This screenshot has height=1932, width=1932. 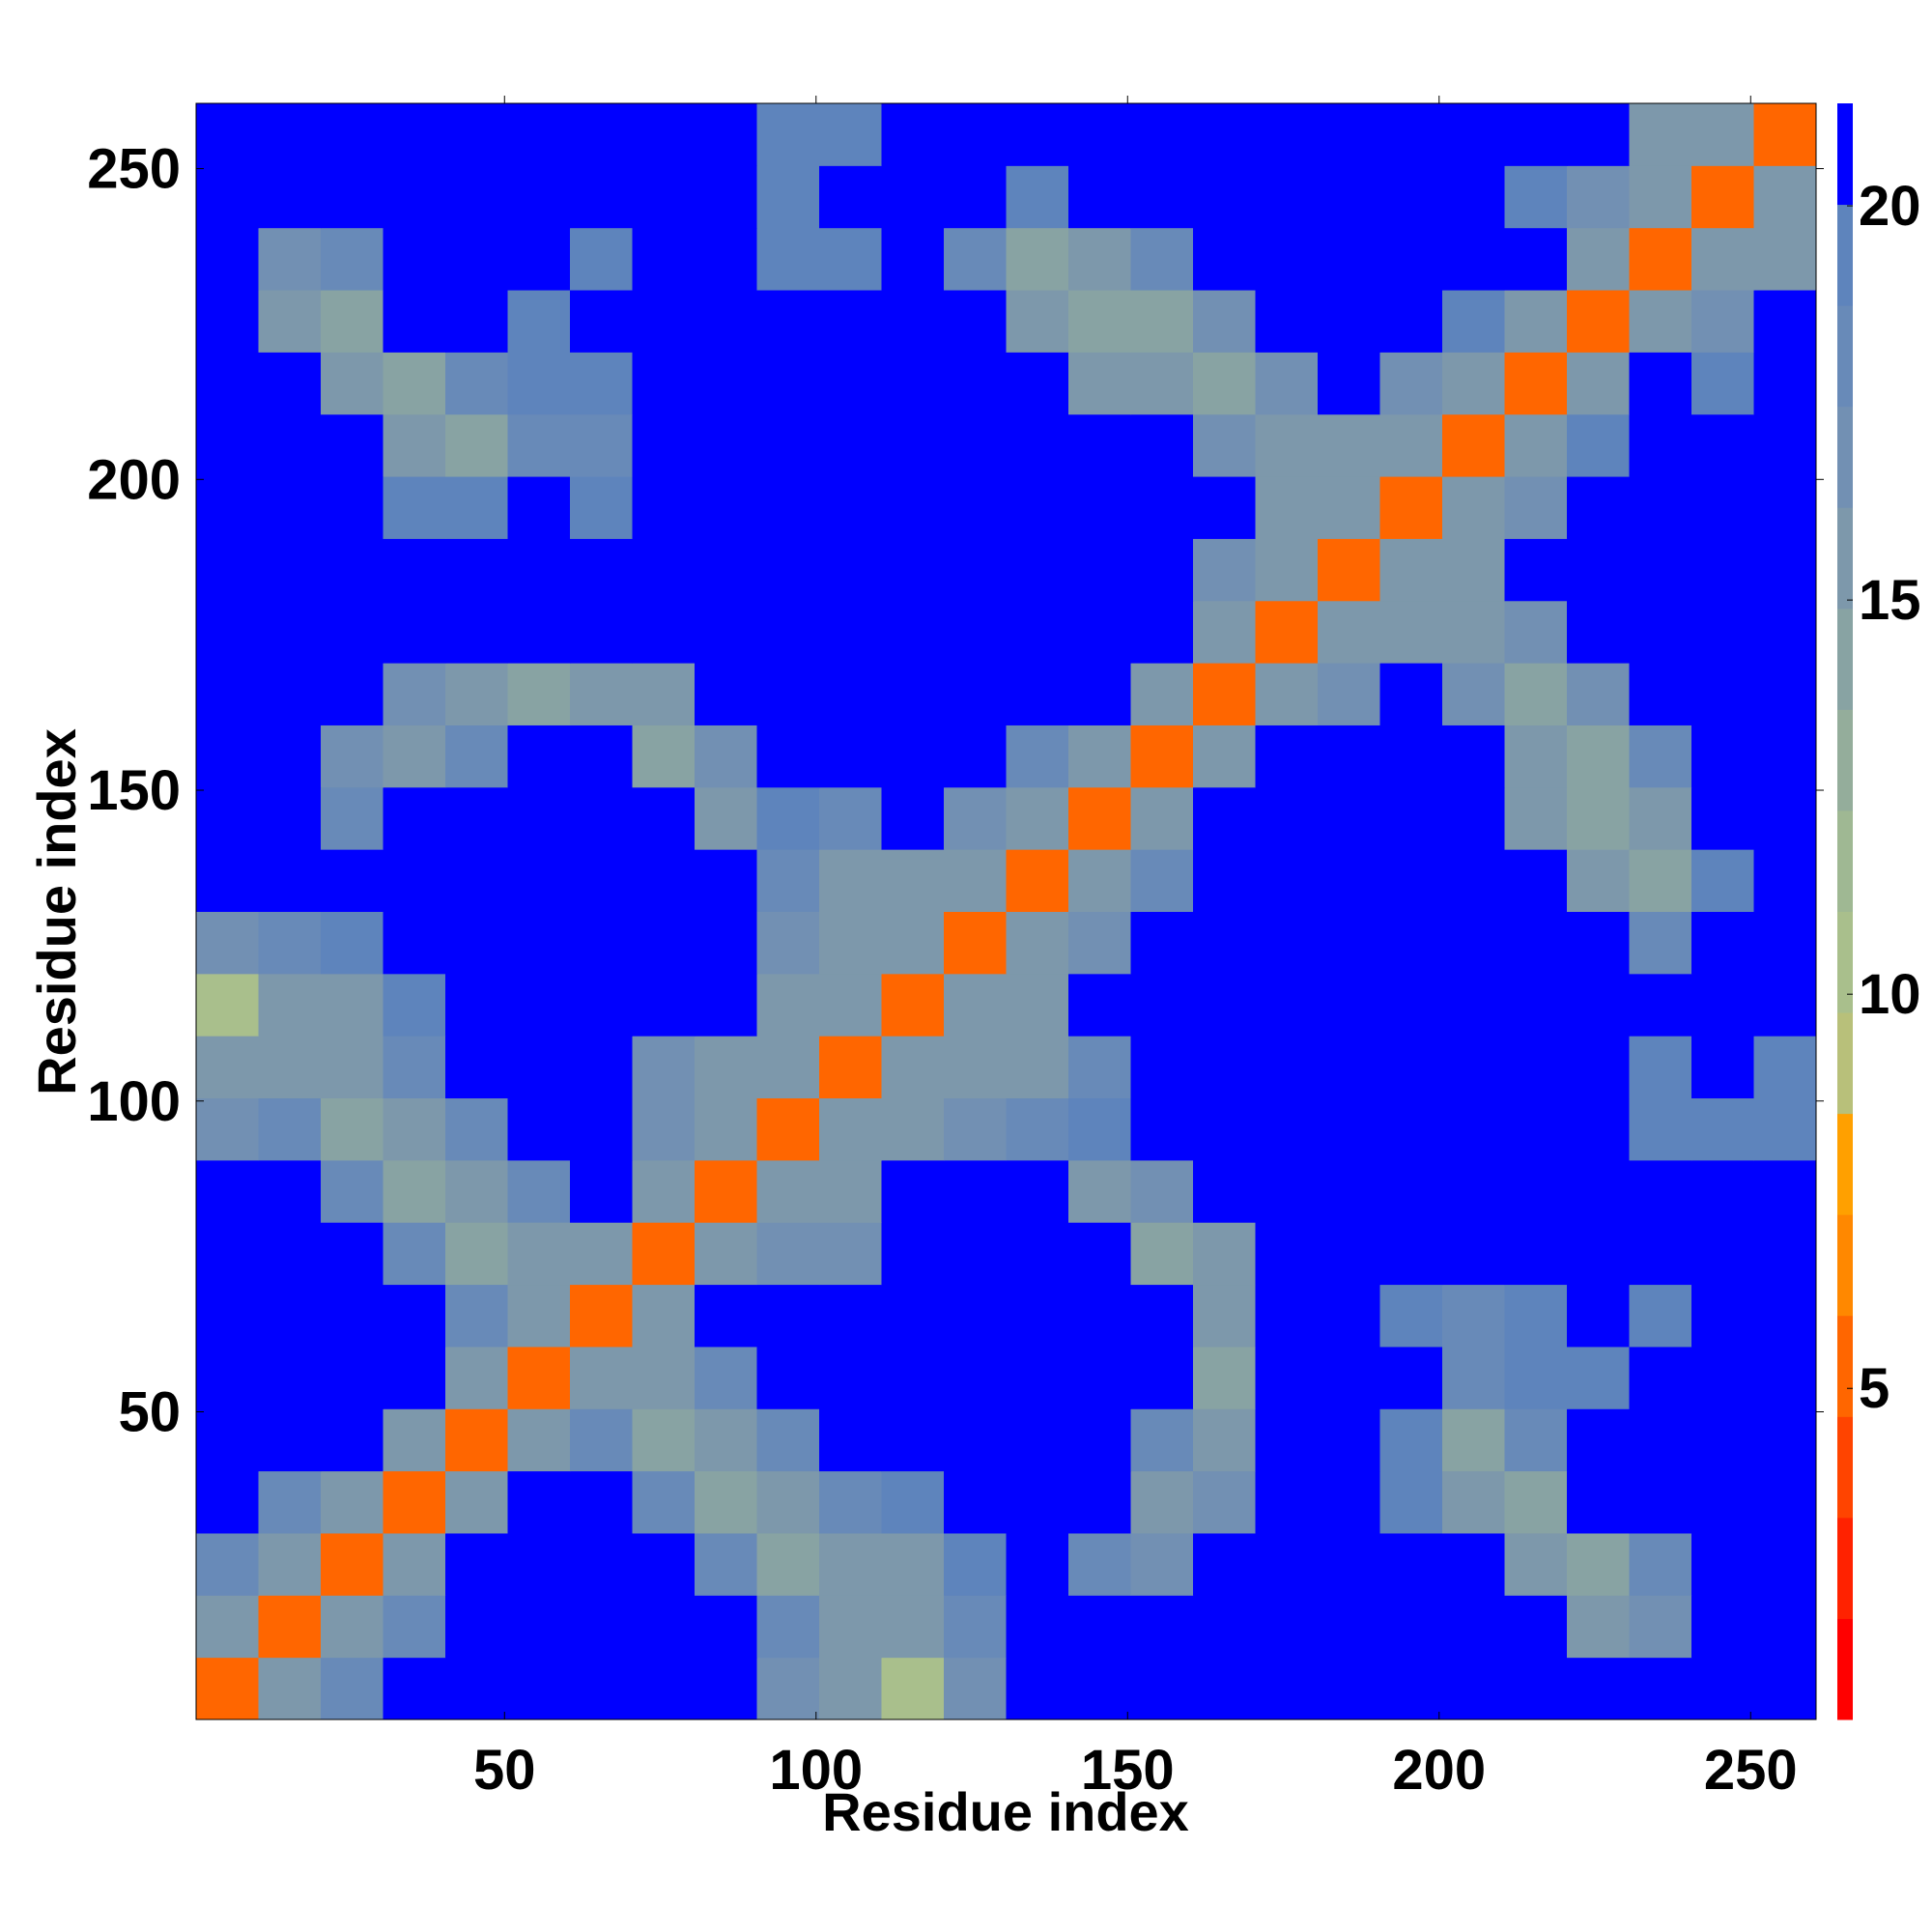 What do you see at coordinates (1845, 1669) in the screenshot?
I see `colorbar-band` at bounding box center [1845, 1669].